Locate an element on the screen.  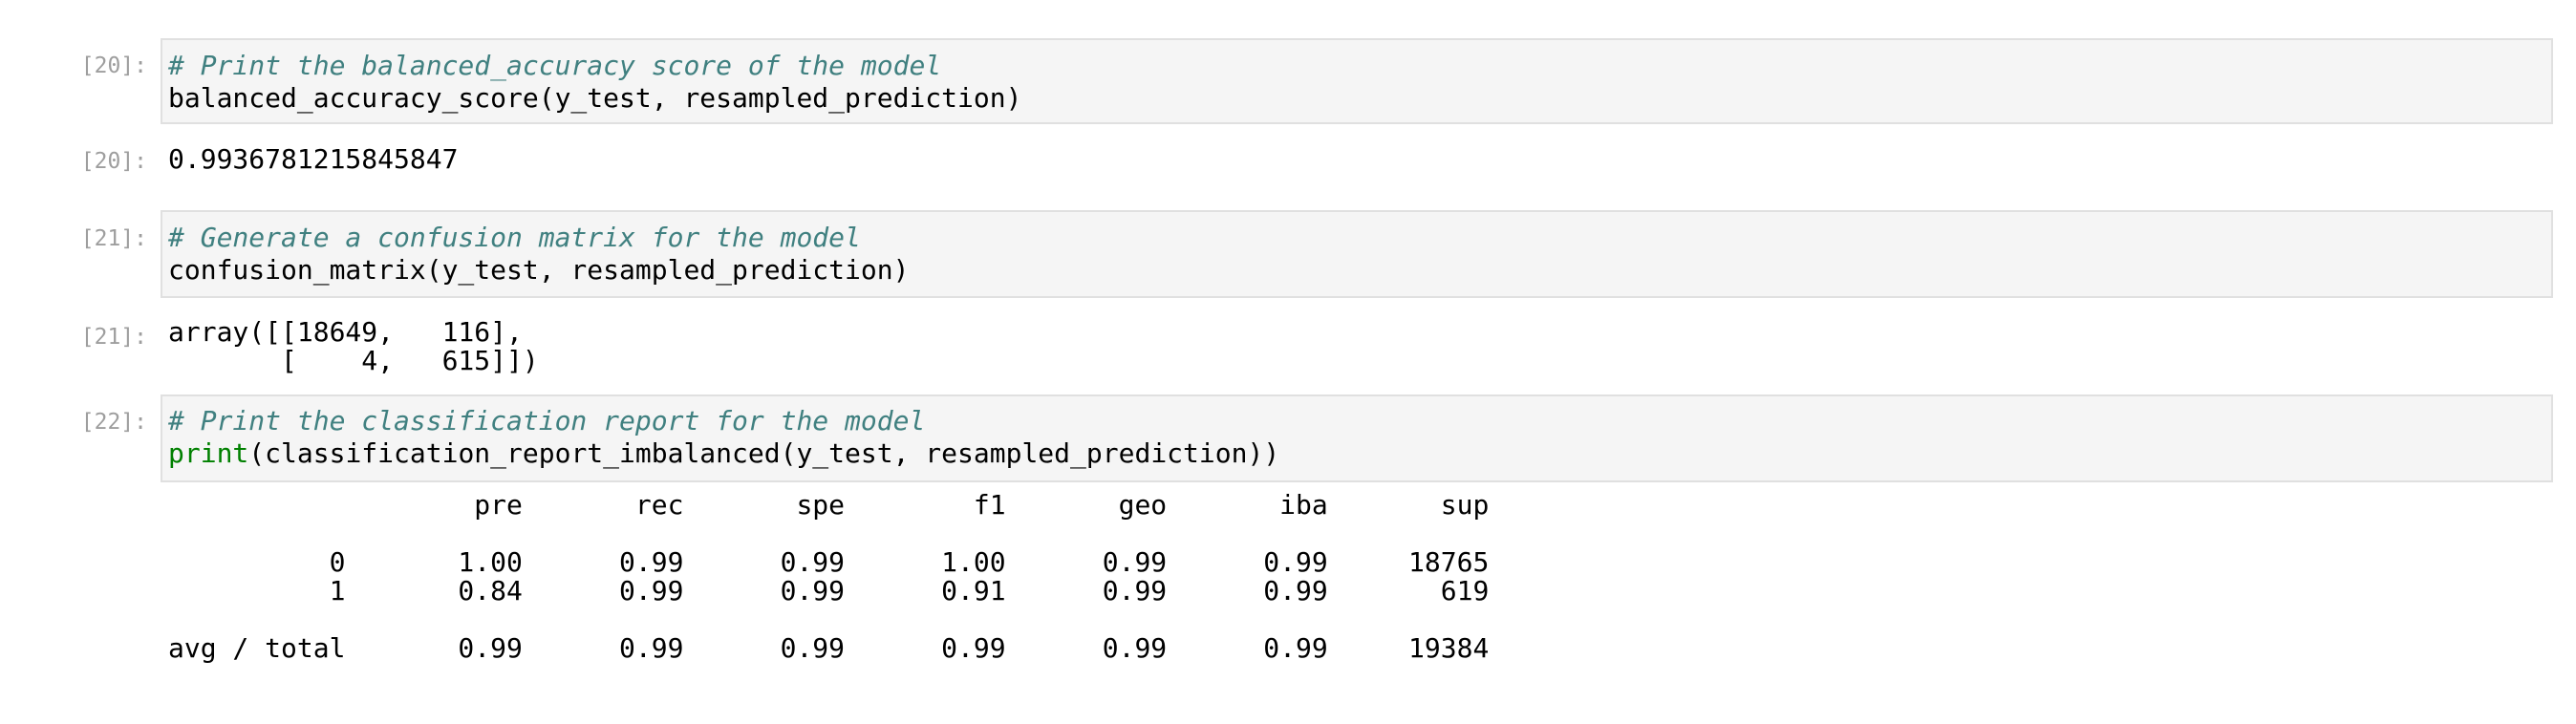
output-prompt: [21]: is located at coordinates (113, 337).